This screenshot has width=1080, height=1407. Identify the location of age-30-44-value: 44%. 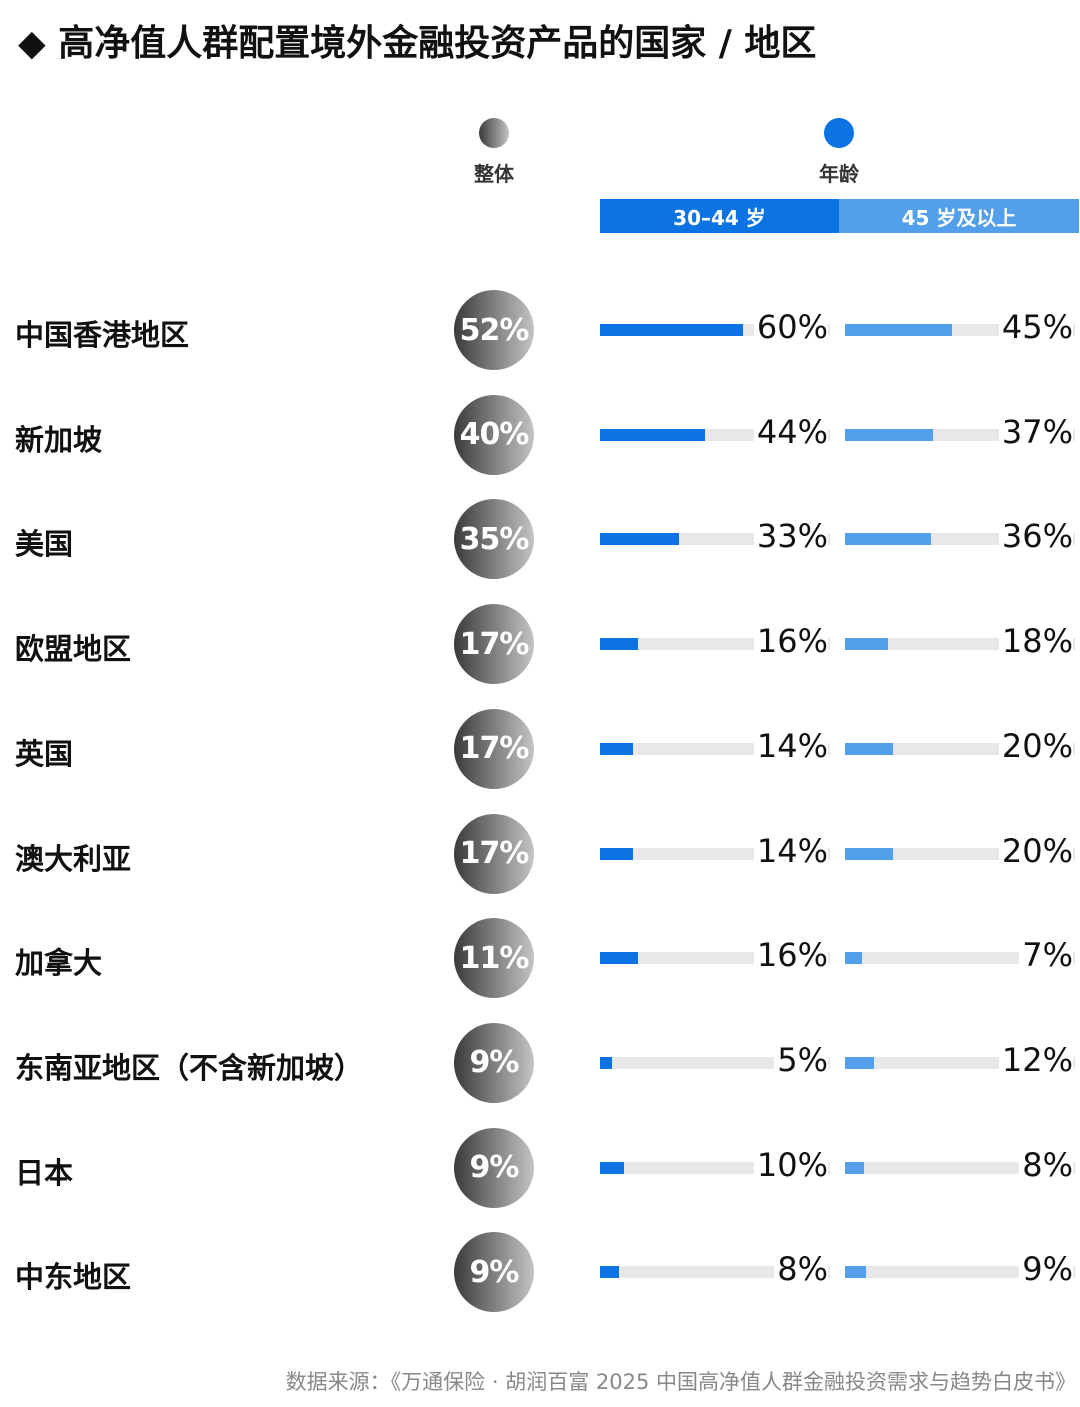
(790, 431).